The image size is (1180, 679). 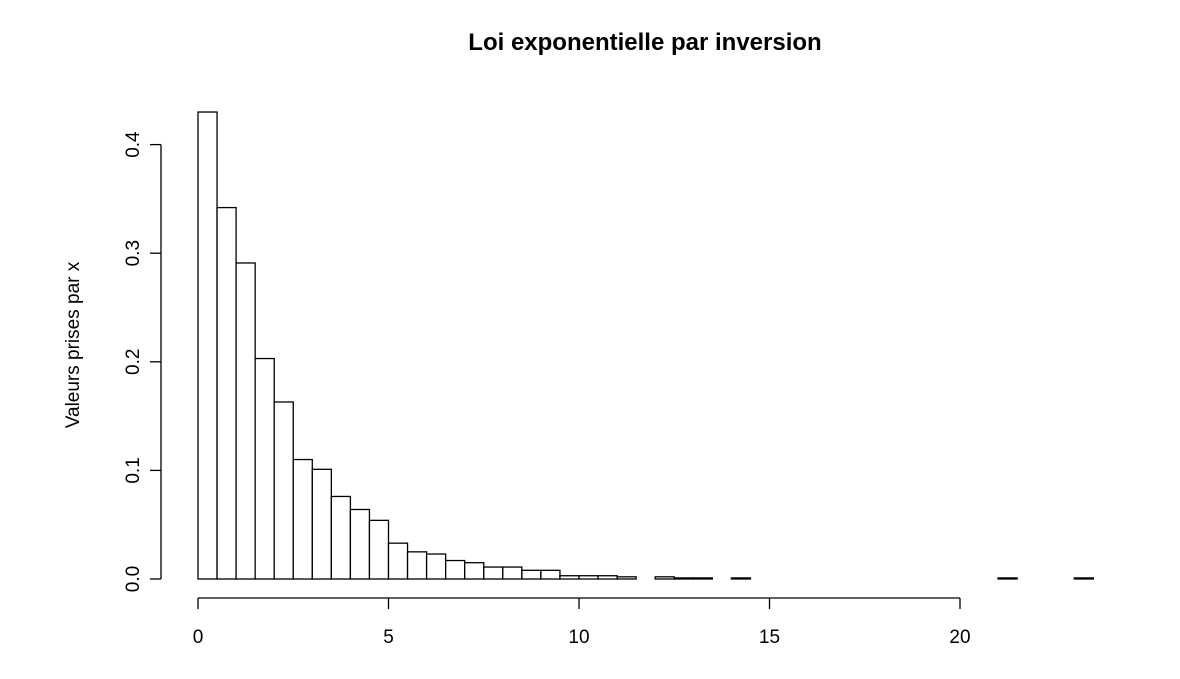 I want to click on y-tick-label: 0.3, so click(x=133, y=253).